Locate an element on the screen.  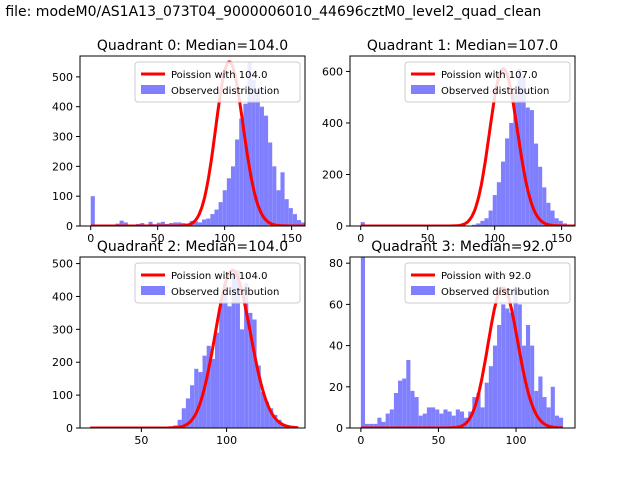
y-tick-label: 20 is located at coordinates (336, 387).